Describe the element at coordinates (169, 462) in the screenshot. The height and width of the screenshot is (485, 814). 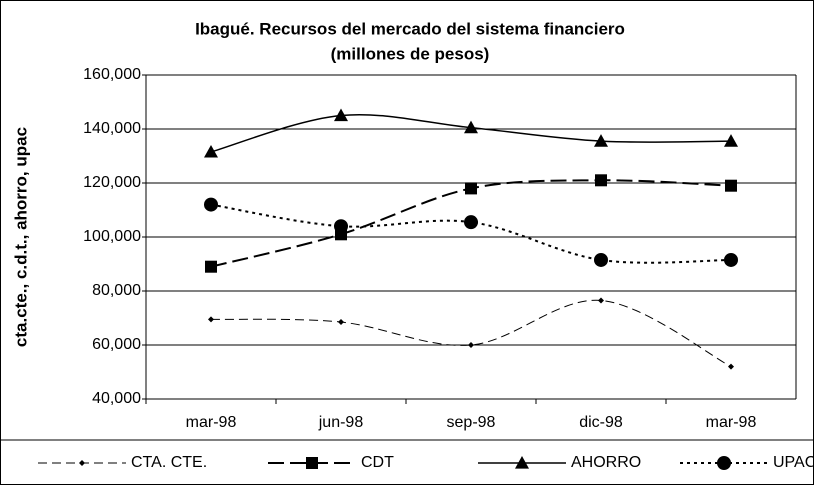
I see `legend-label: CTA. CTE.` at that location.